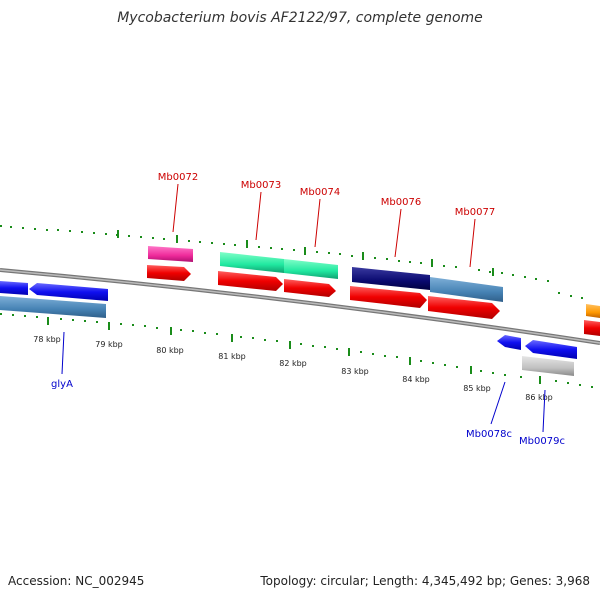 The height and width of the screenshot is (600, 600). Describe the element at coordinates (47, 339) in the screenshot. I see `kbp-label-78: 78 kbp` at that location.